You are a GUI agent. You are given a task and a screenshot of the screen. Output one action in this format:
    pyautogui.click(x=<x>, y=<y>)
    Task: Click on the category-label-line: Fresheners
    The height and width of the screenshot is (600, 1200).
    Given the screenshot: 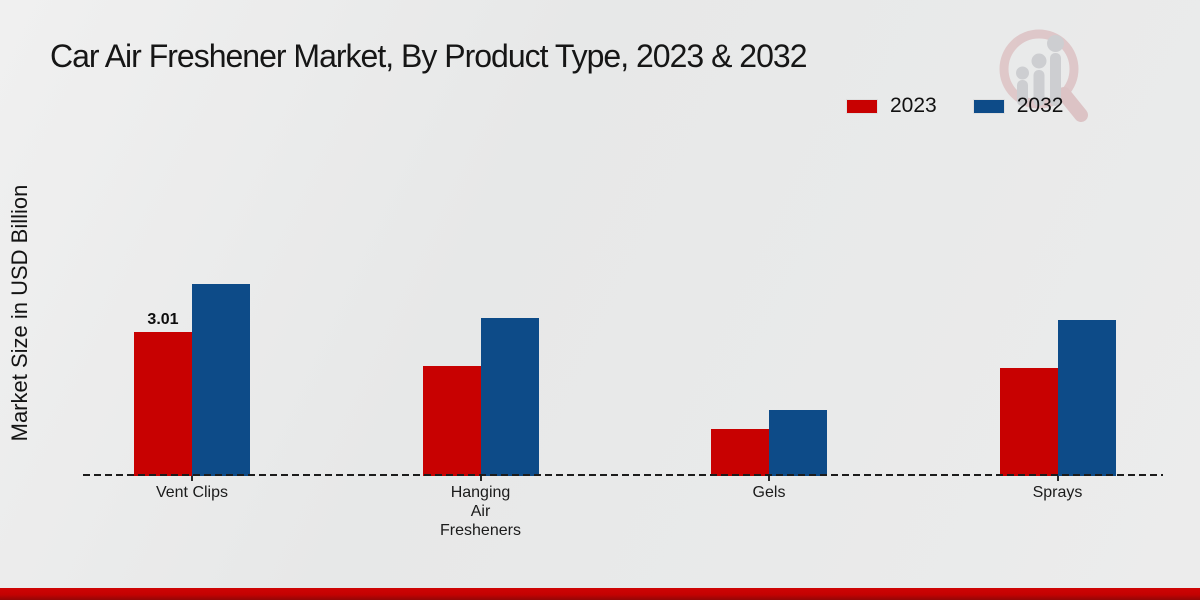 What is the action you would take?
    pyautogui.click(x=480, y=530)
    